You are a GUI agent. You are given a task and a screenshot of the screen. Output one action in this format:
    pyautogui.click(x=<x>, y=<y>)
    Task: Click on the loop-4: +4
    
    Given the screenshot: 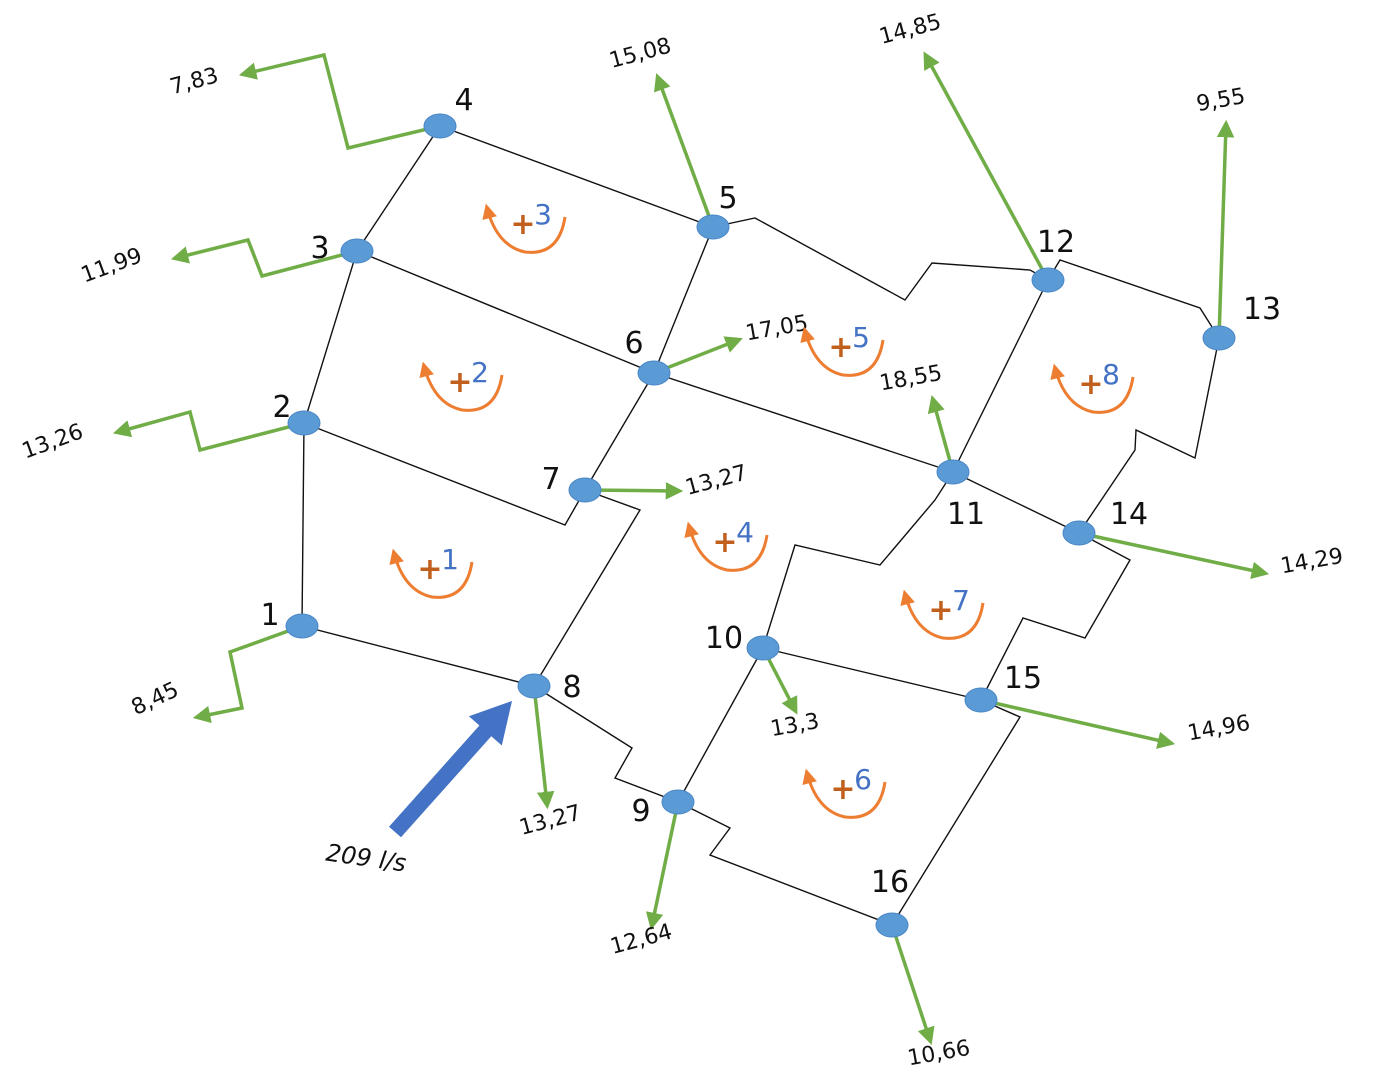 What is the action you would take?
    pyautogui.click(x=726, y=544)
    